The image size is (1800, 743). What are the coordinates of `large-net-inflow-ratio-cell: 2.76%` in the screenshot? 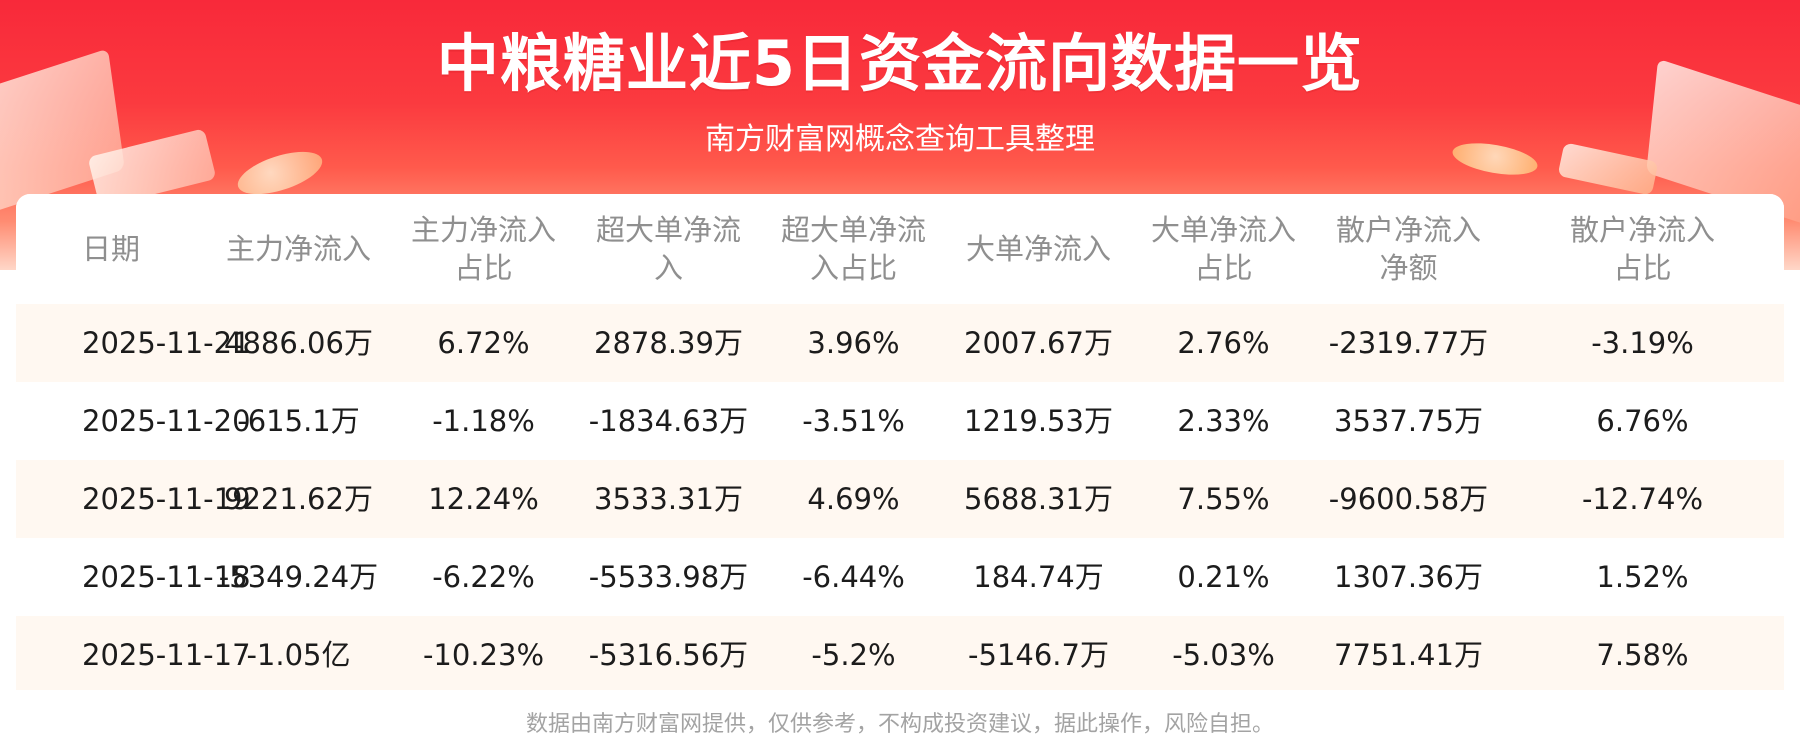 It's located at (1223, 343).